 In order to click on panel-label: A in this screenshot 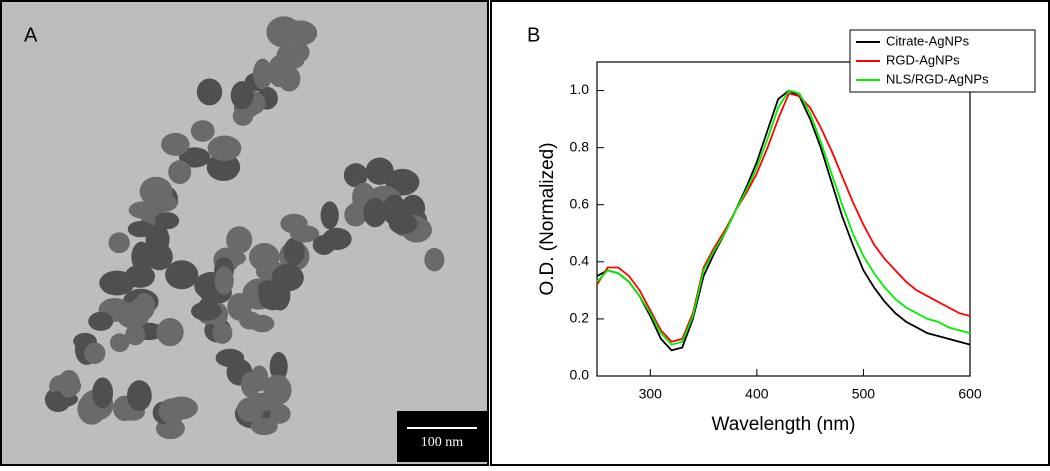, I will do `click(31, 35)`.